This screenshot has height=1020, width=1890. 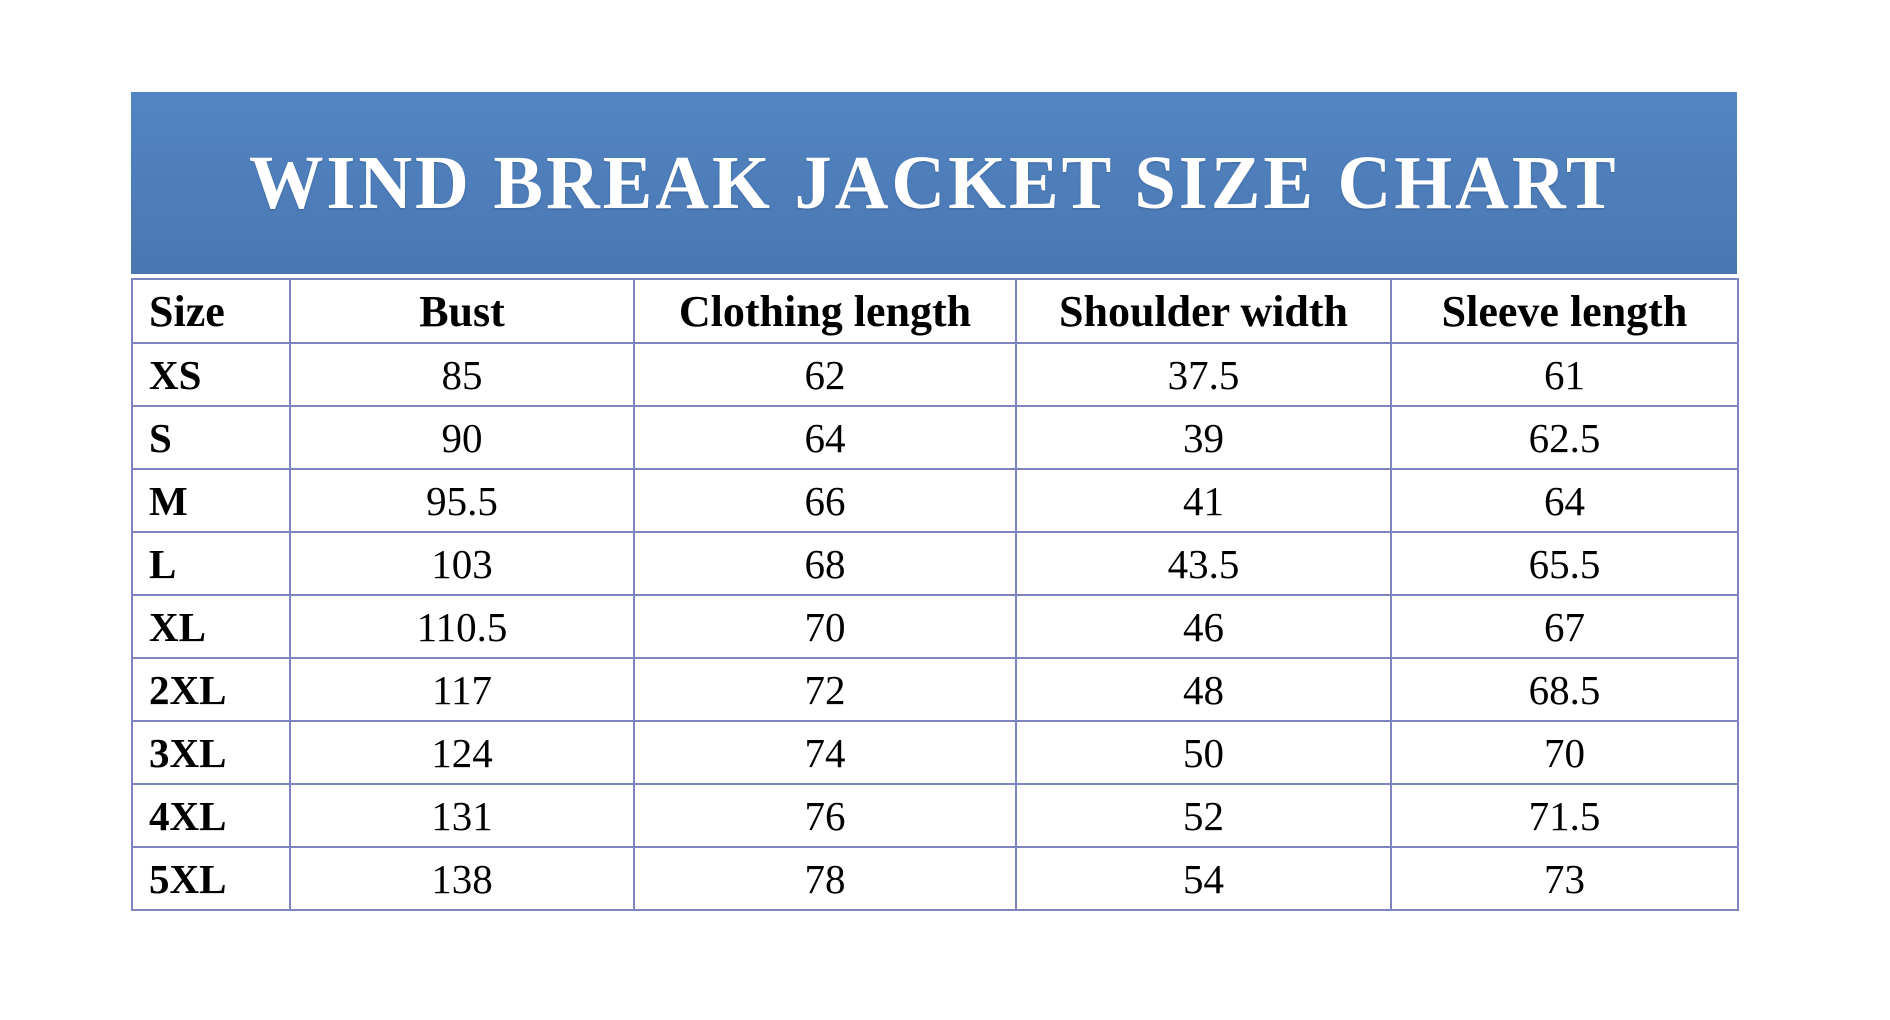 What do you see at coordinates (462, 374) in the screenshot?
I see `bust-cell: 85` at bounding box center [462, 374].